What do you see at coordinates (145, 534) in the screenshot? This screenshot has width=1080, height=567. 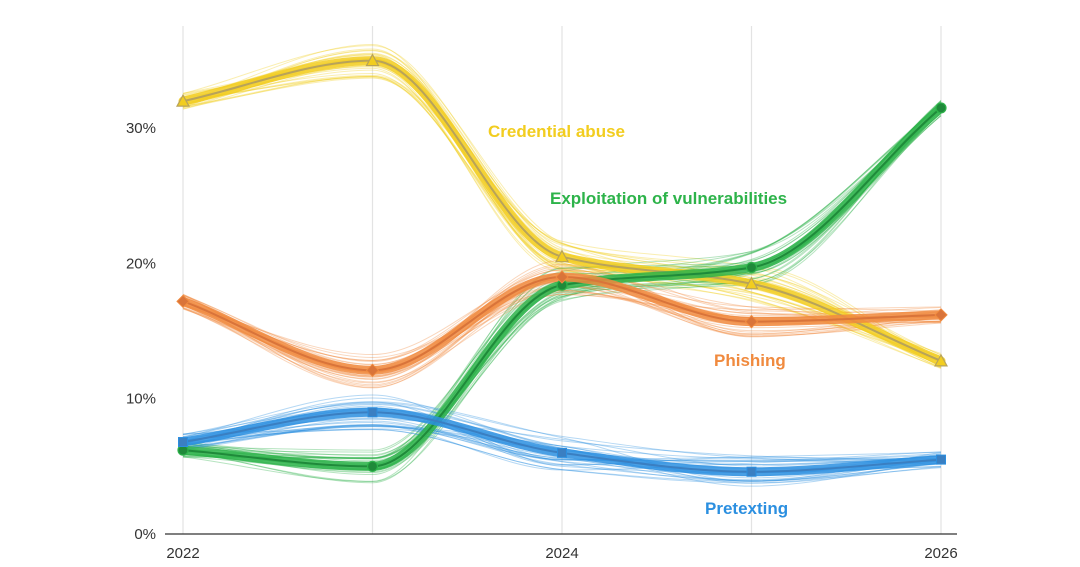 I see `y-tick-label: 0%` at bounding box center [145, 534].